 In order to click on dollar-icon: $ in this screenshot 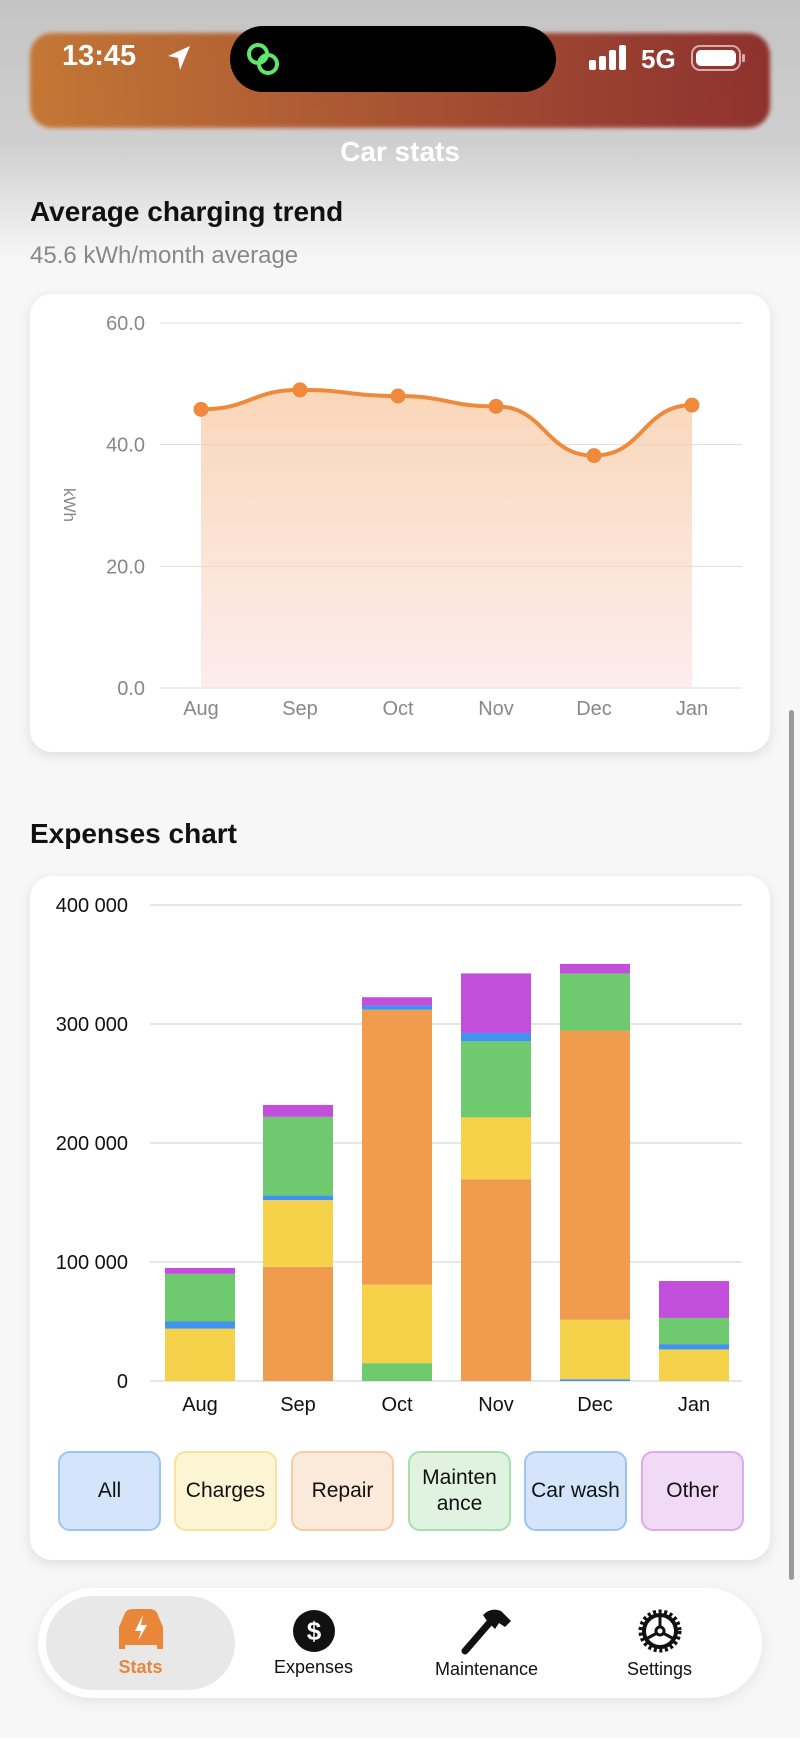, I will do `click(313, 1630)`.